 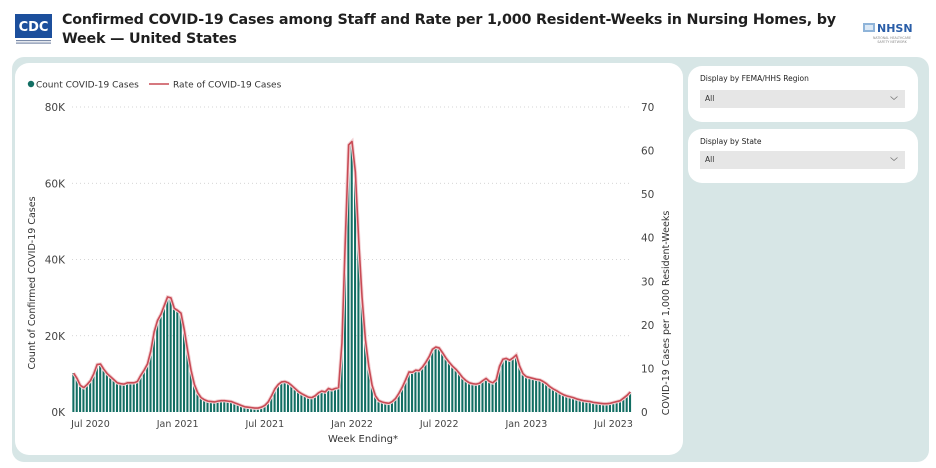 What do you see at coordinates (892, 38) in the screenshot?
I see `svg-text: NATIONAL HEALTHCARE` at bounding box center [892, 38].